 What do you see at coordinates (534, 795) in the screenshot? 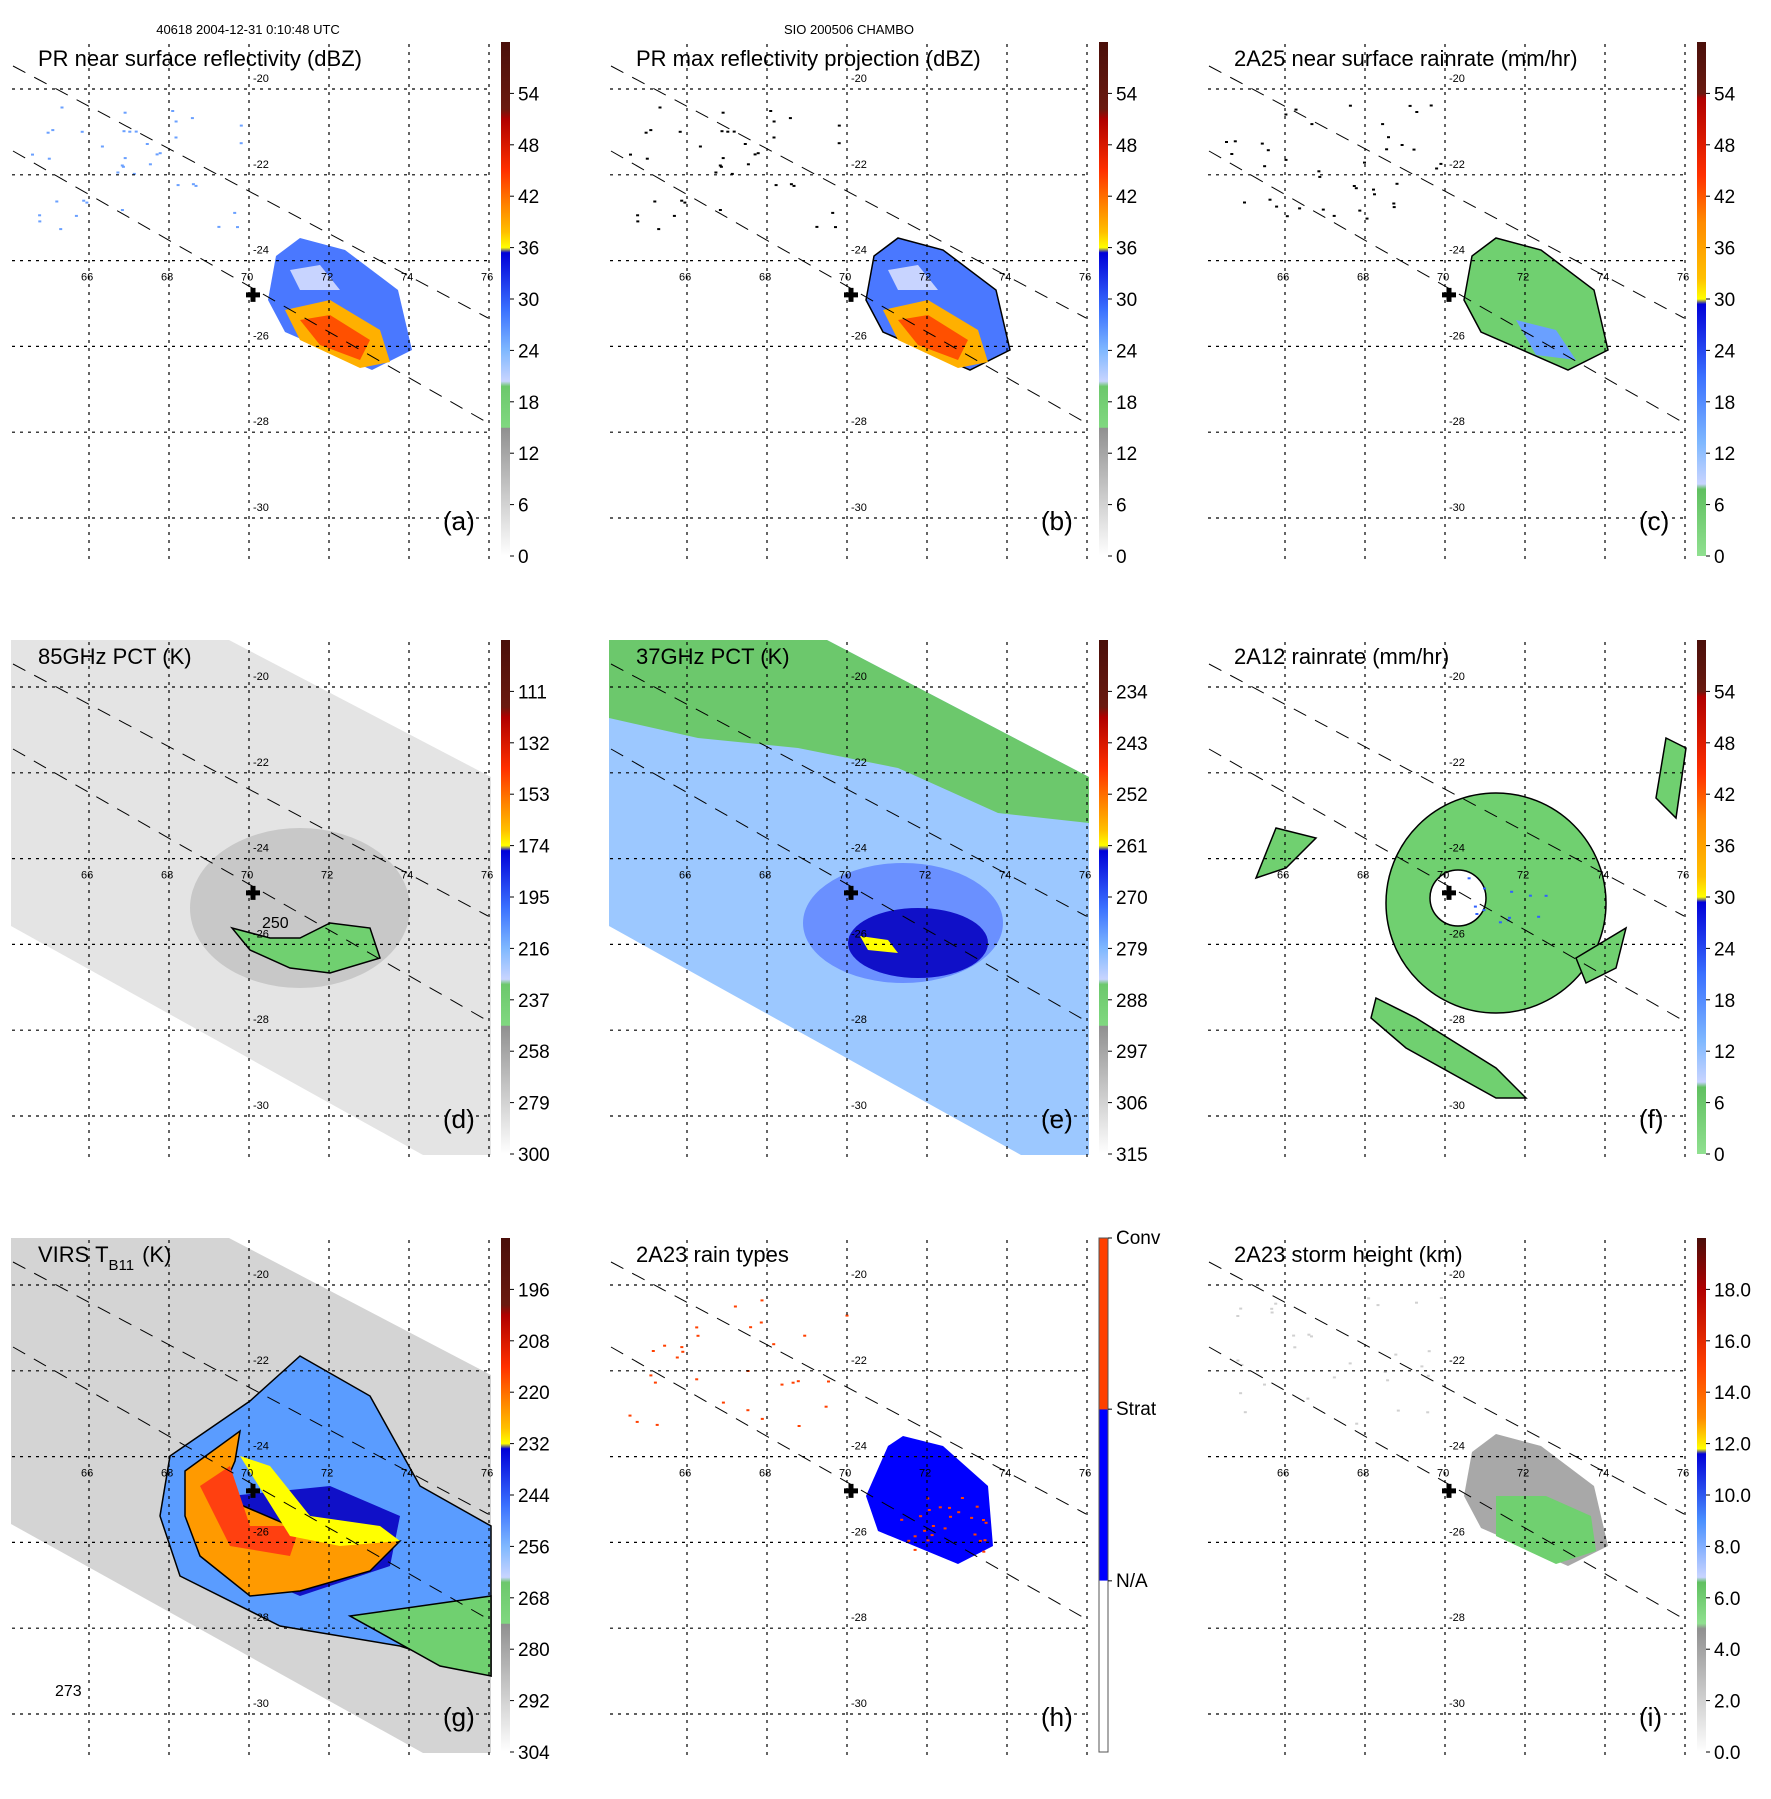
I see `colorbar-tick-label: 153` at bounding box center [534, 795].